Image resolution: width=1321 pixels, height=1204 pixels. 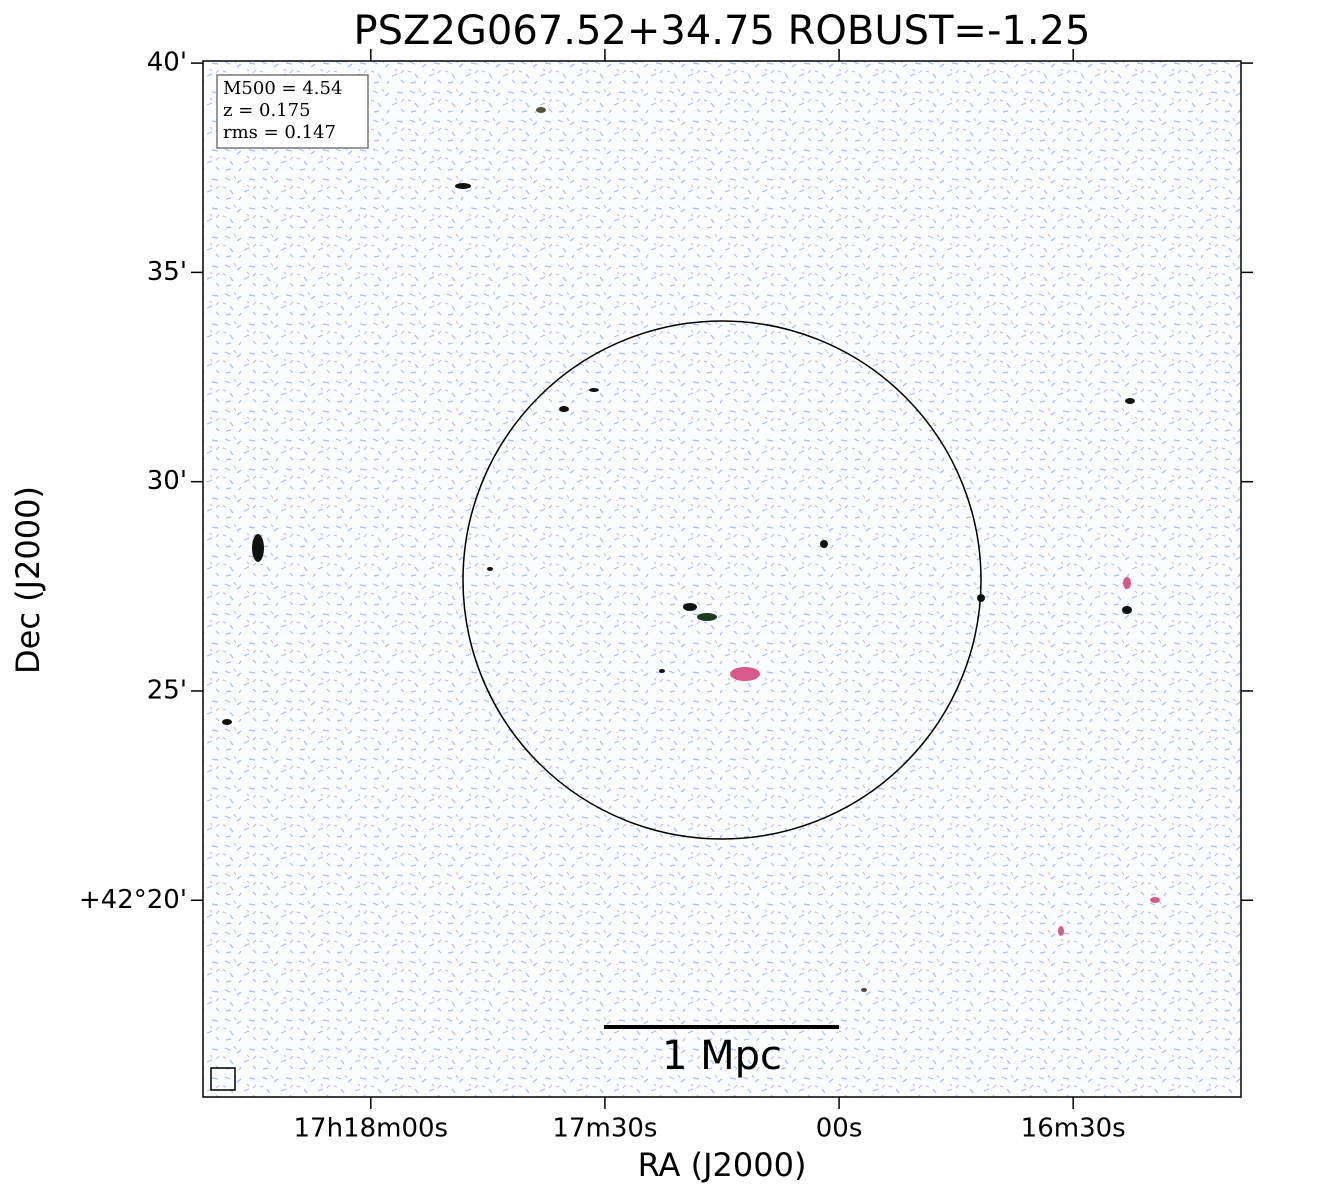 What do you see at coordinates (282, 88) in the screenshot?
I see `info-line: M500 = 4.54` at bounding box center [282, 88].